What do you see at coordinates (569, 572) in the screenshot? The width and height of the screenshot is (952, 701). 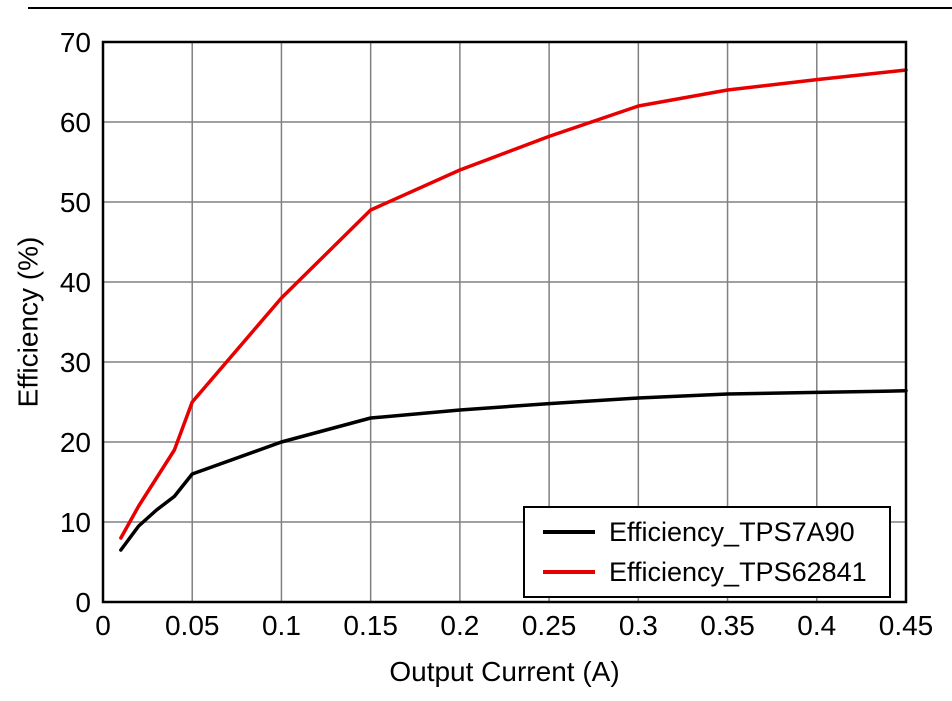 I see `legend-swatch-tps62841` at bounding box center [569, 572].